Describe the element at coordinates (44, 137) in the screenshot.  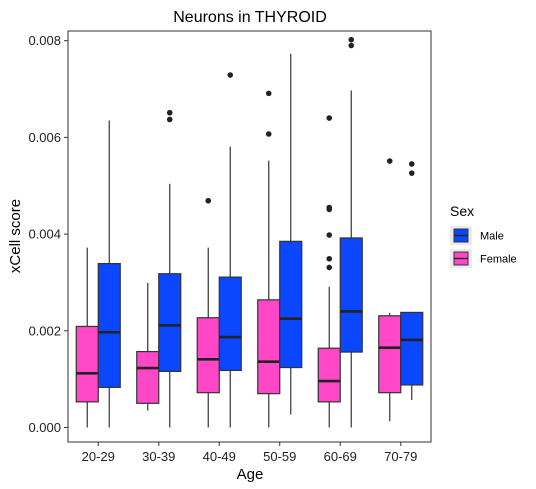
I see `y-tick-label: 0.006` at that location.